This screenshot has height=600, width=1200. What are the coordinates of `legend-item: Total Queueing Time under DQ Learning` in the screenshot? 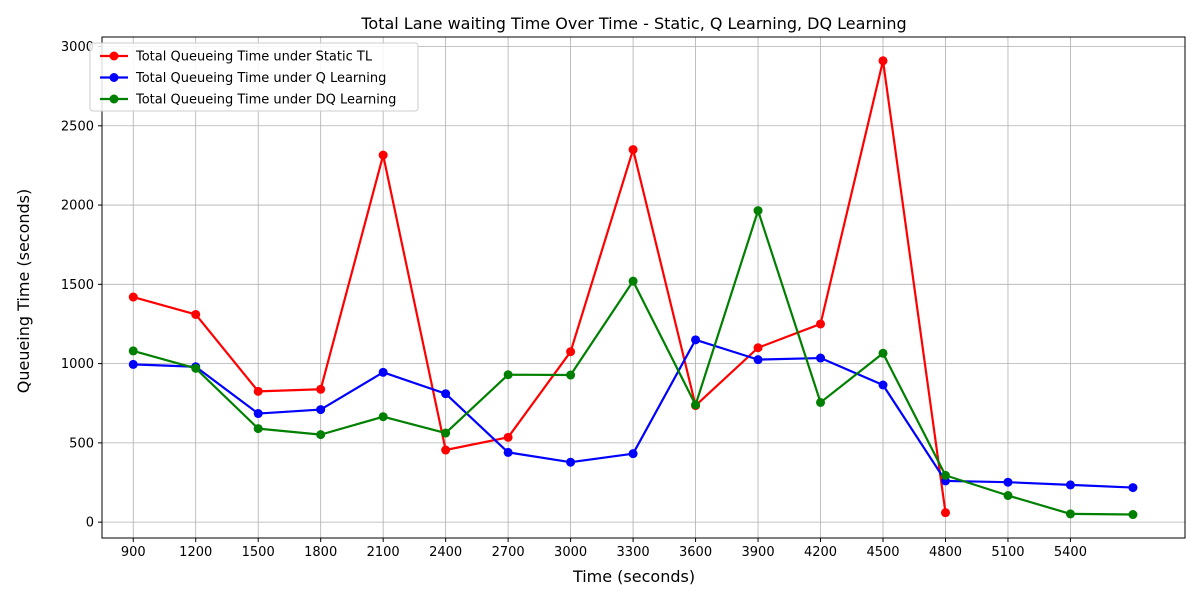 It's located at (248, 100).